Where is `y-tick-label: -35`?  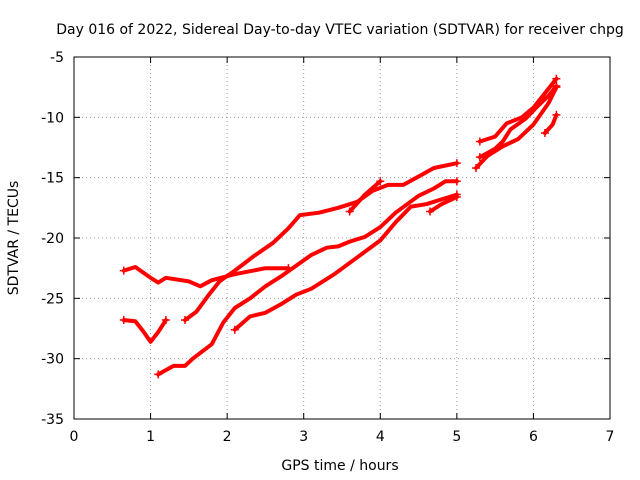
y-tick-label: -35 is located at coordinates (52, 420).